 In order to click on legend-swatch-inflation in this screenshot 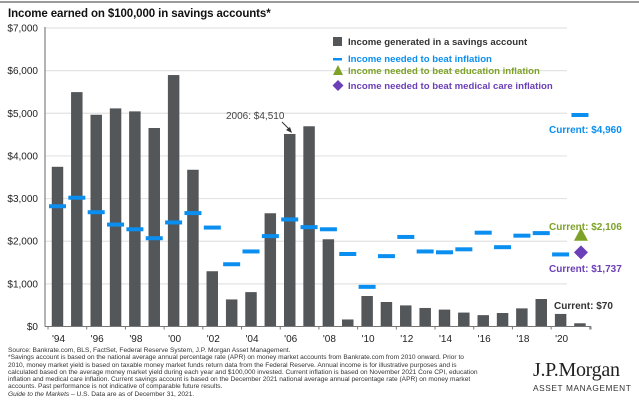, I will do `click(337, 59)`.